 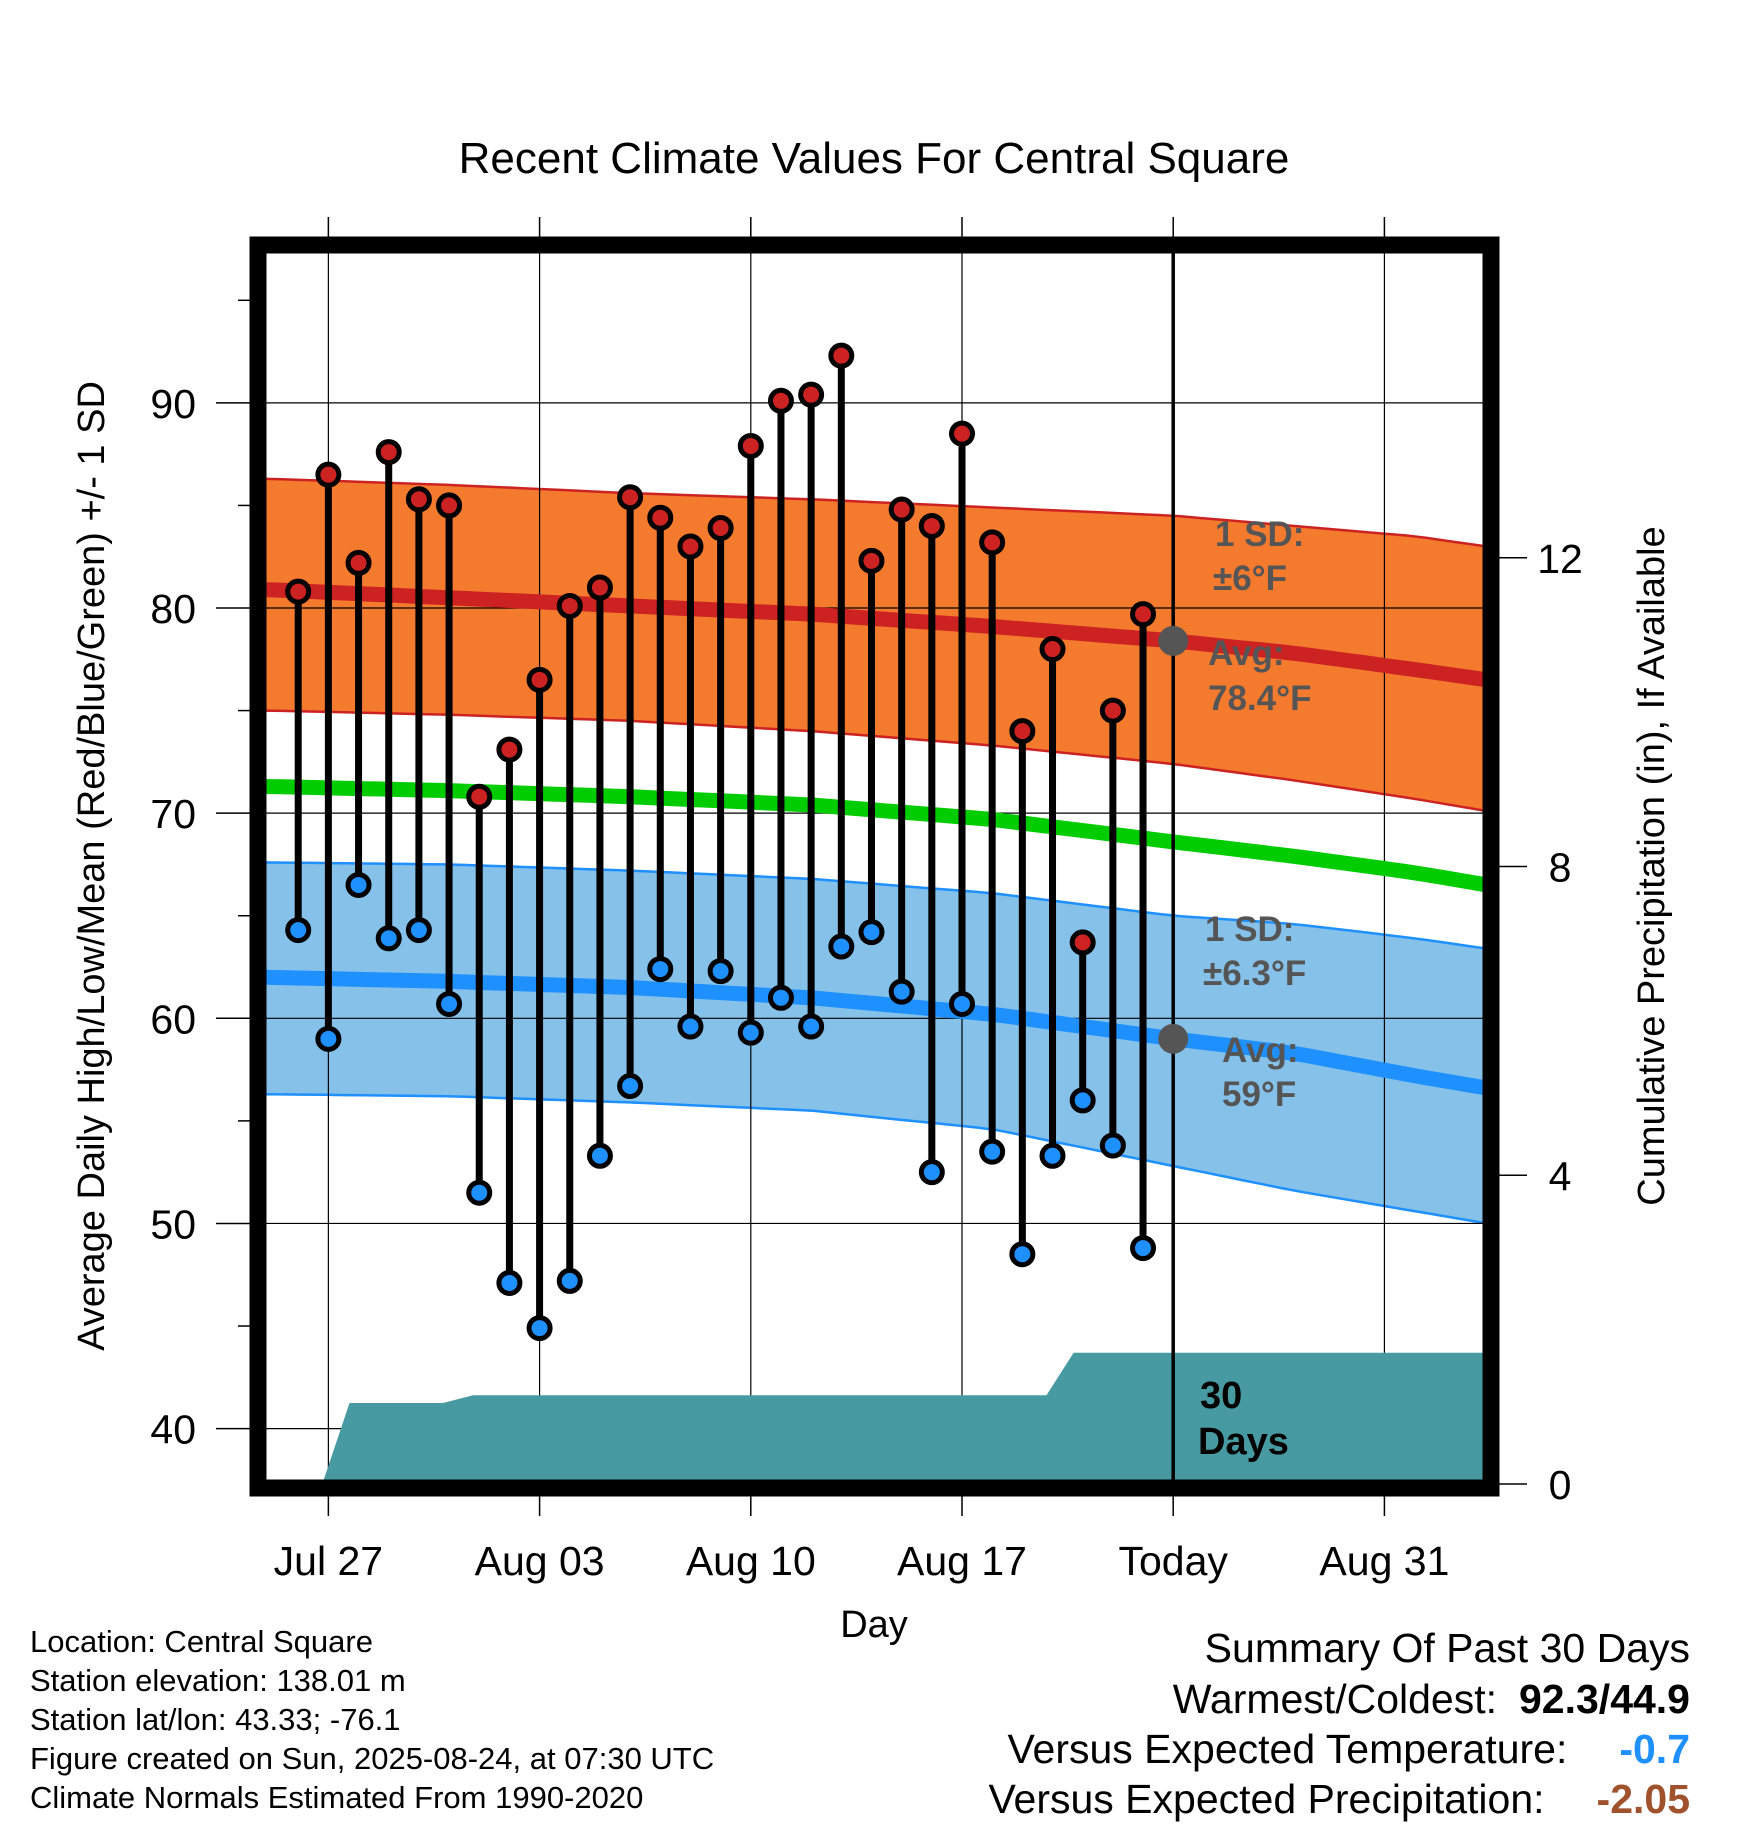 I want to click on location-text: Location: Central Square, so click(x=201, y=1641).